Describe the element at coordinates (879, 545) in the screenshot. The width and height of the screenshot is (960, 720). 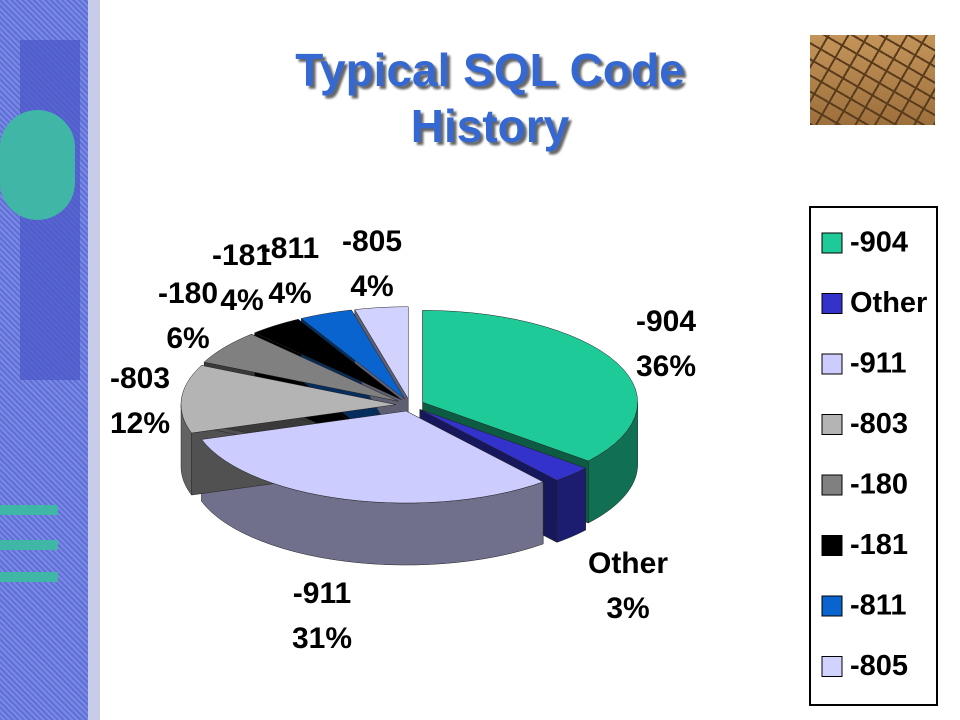
I see `legend-label: -181` at that location.